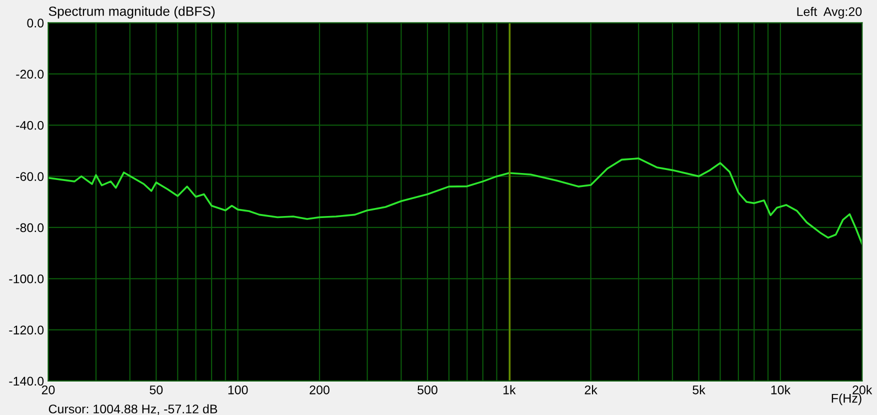 The height and width of the screenshot is (415, 877). Describe the element at coordinates (829, 12) in the screenshot. I see `text: Left Avg:20` at that location.